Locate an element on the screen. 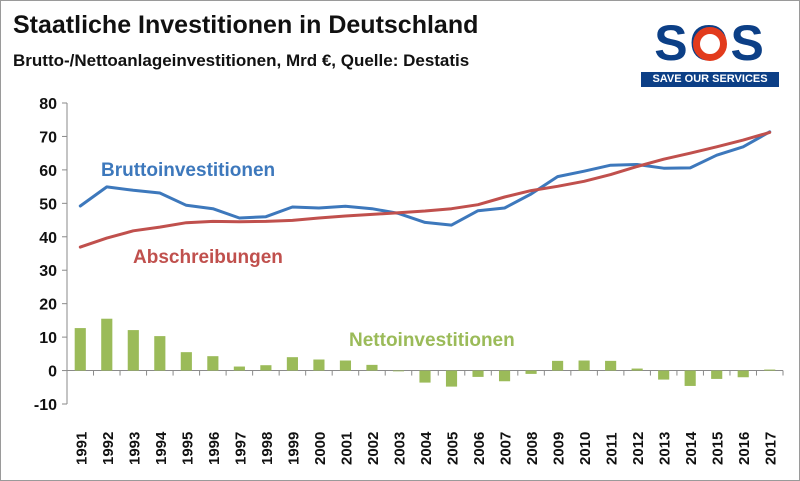  x-tick-label: 1992 is located at coordinates (108, 448).